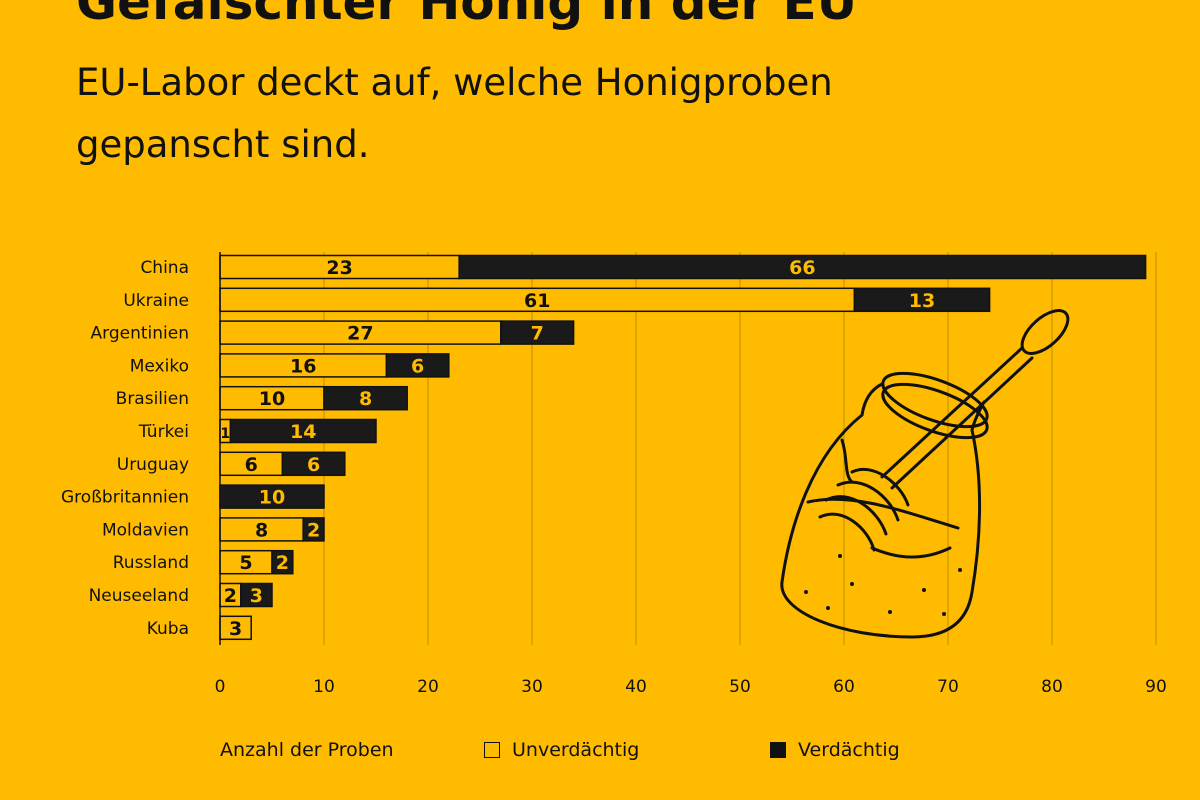  What do you see at coordinates (220, 687) in the screenshot?
I see `x-tick-label: 0` at bounding box center [220, 687].